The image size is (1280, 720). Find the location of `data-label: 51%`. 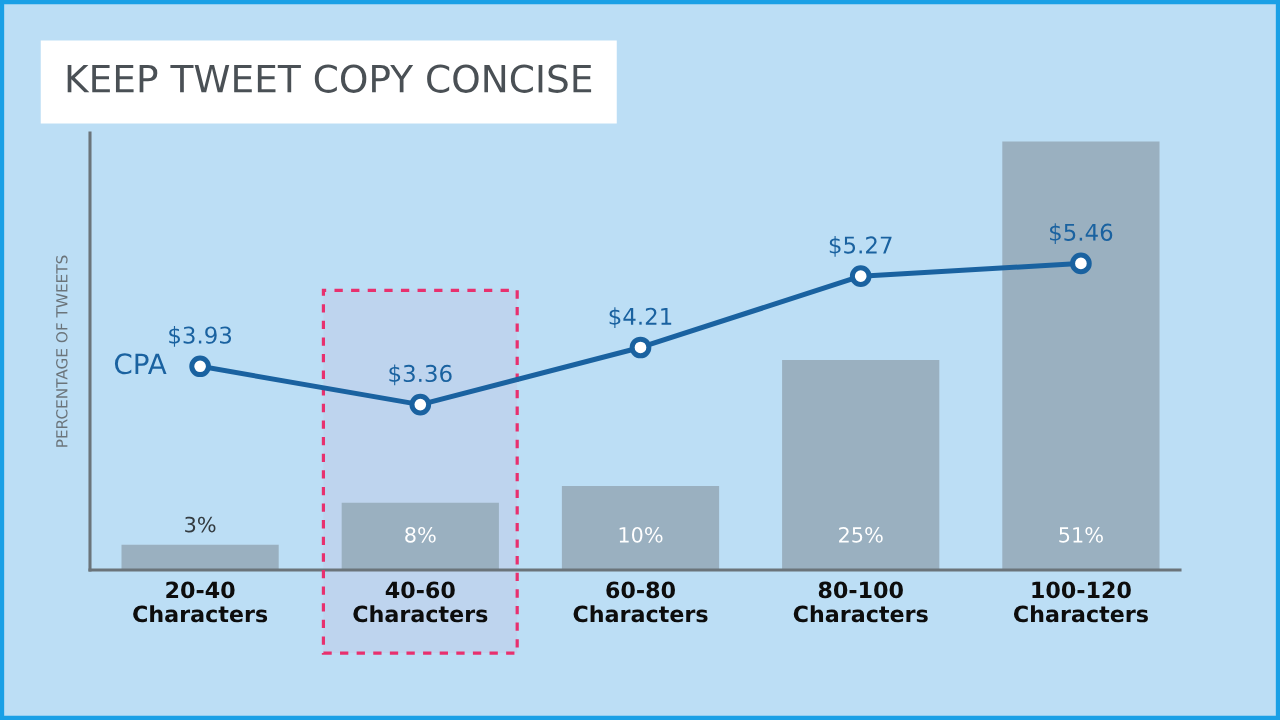

data-label: 51% is located at coordinates (1081, 534).